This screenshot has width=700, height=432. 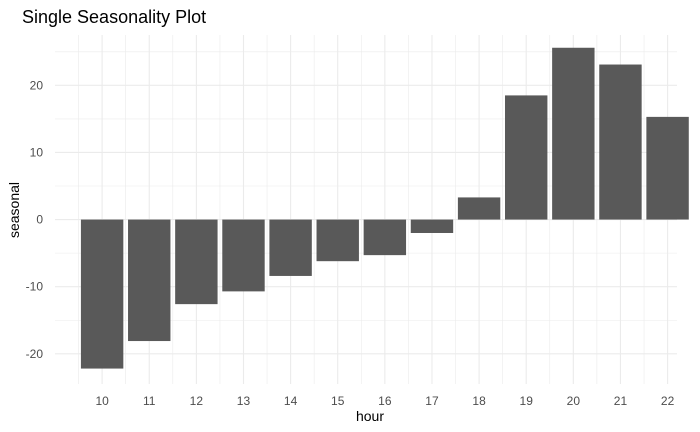 I want to click on x-axis-label: hour, so click(x=370, y=416).